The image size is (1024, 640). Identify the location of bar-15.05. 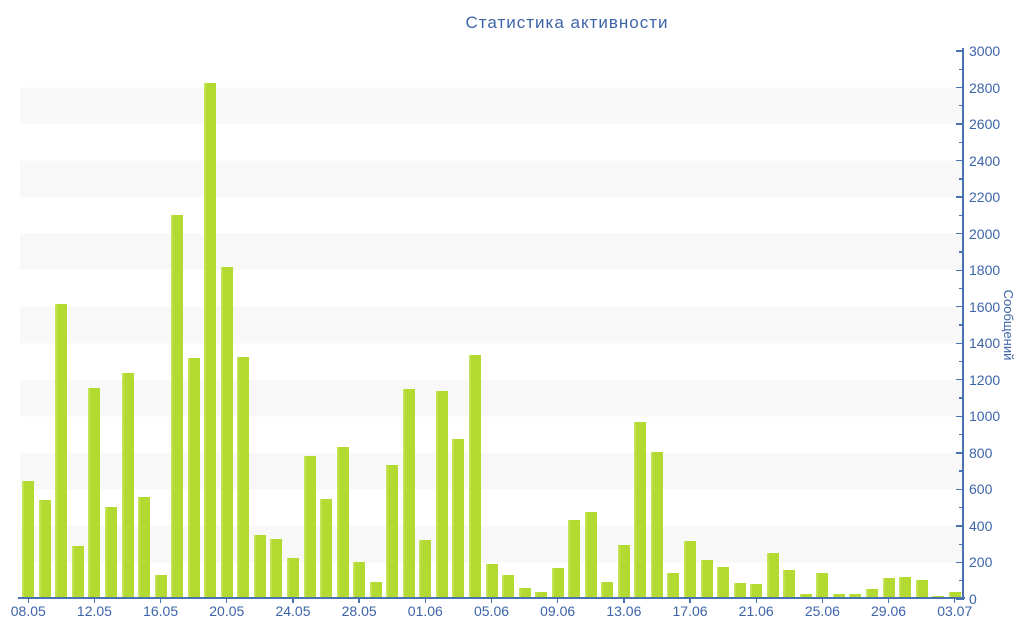
(144, 547).